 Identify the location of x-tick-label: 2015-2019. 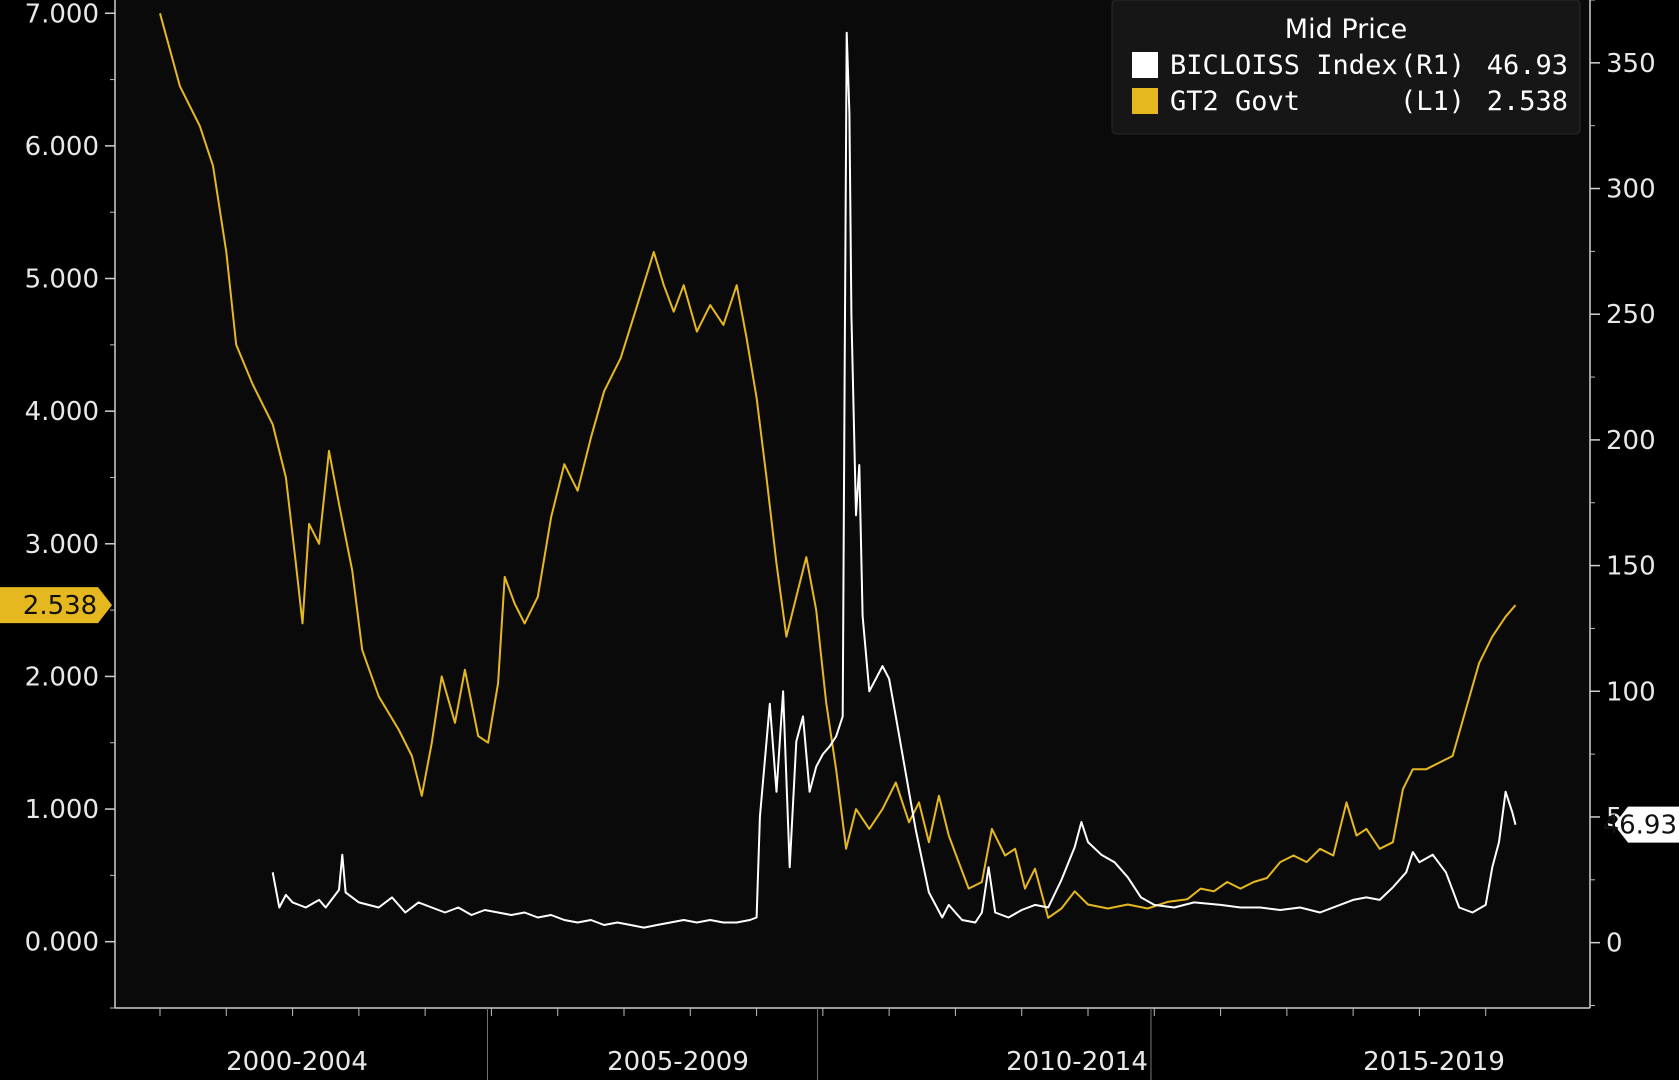
(1434, 1062).